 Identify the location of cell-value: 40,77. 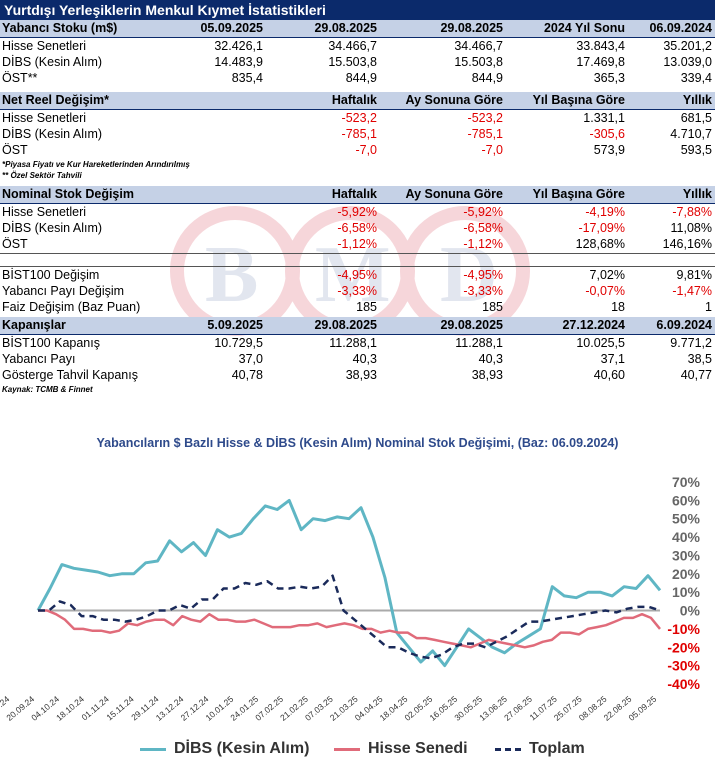
(696, 375).